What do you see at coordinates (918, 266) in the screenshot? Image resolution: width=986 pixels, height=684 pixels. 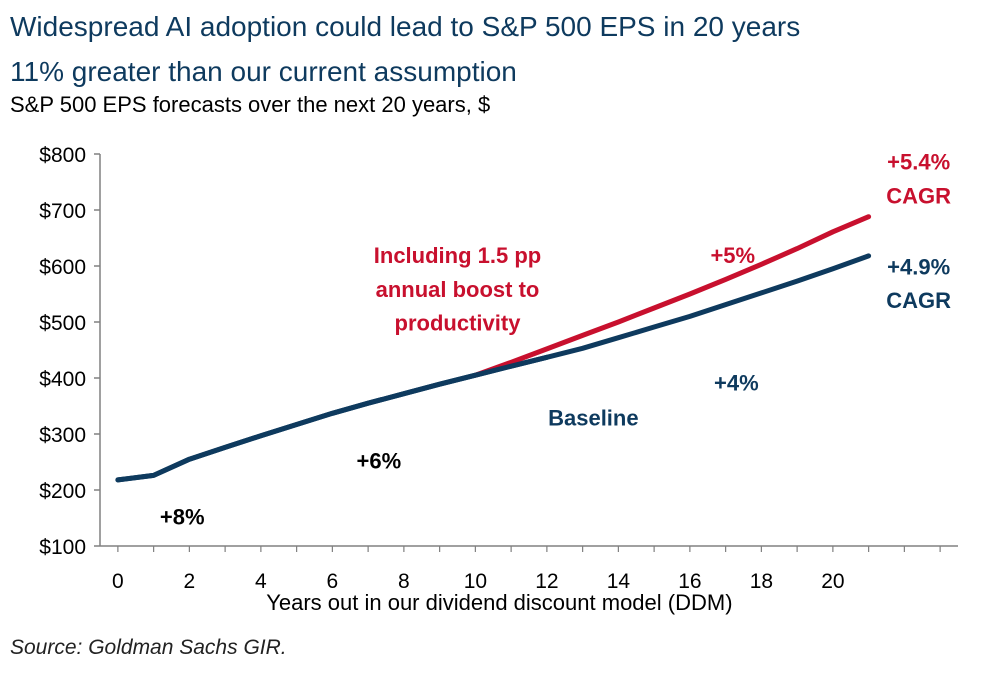 I see `annotation-cagr49a: +4.9%` at bounding box center [918, 266].